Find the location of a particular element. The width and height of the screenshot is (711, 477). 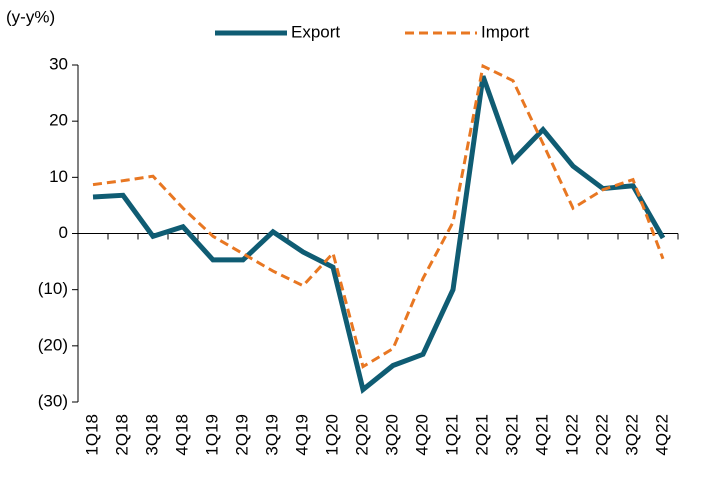

y-tick-label: 30 is located at coordinates (58, 63).